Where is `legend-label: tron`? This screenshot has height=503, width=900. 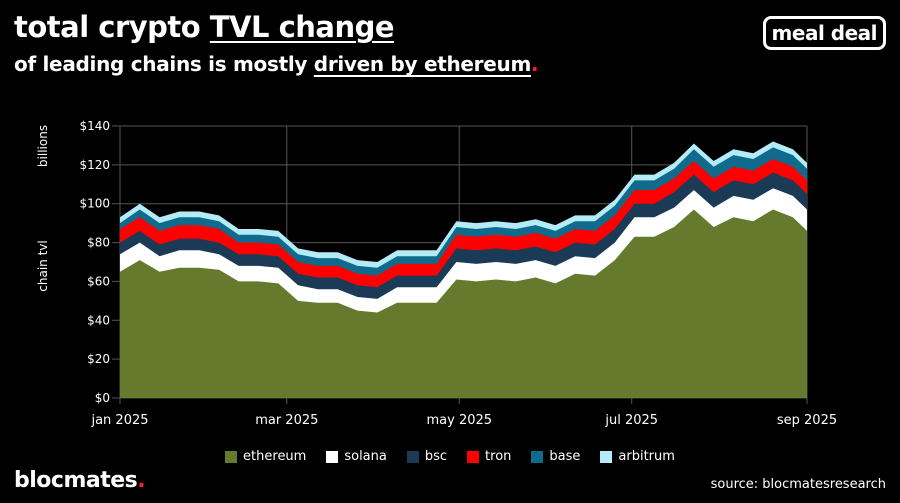 legend-label: tron is located at coordinates (498, 456).